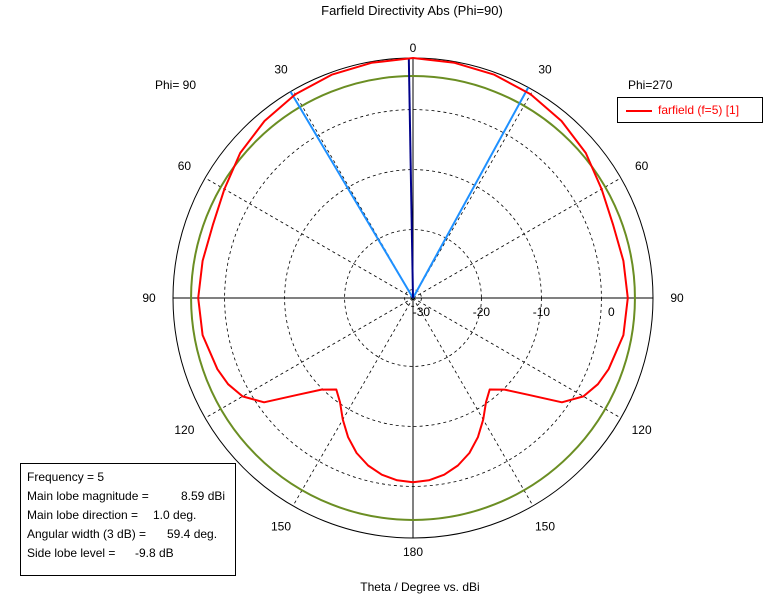 The image size is (775, 600). Describe the element at coordinates (611, 312) in the screenshot. I see `radial-tick-label: 0` at that location.